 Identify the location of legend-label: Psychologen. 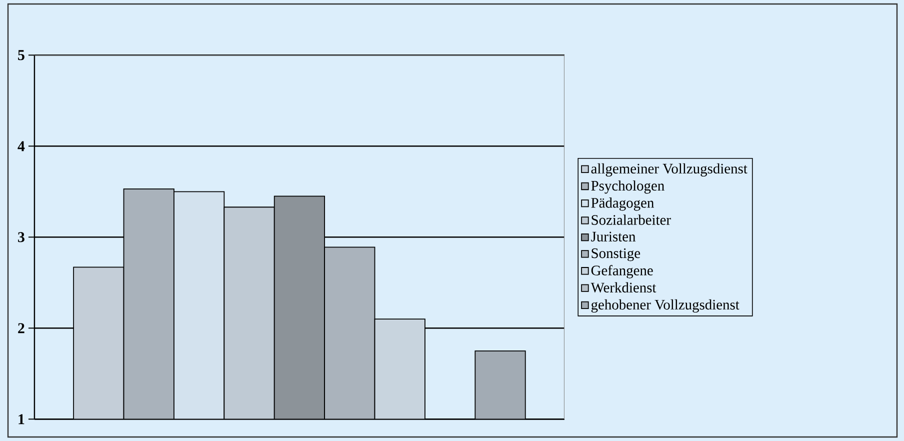
(627, 187).